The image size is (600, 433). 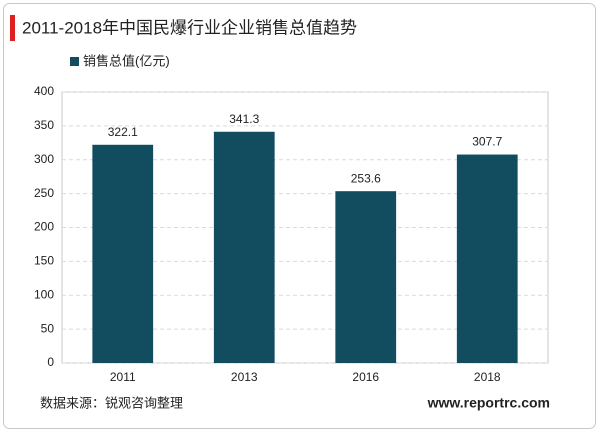 What do you see at coordinates (244, 377) in the screenshot?
I see `x-tick-label: 2013` at bounding box center [244, 377].